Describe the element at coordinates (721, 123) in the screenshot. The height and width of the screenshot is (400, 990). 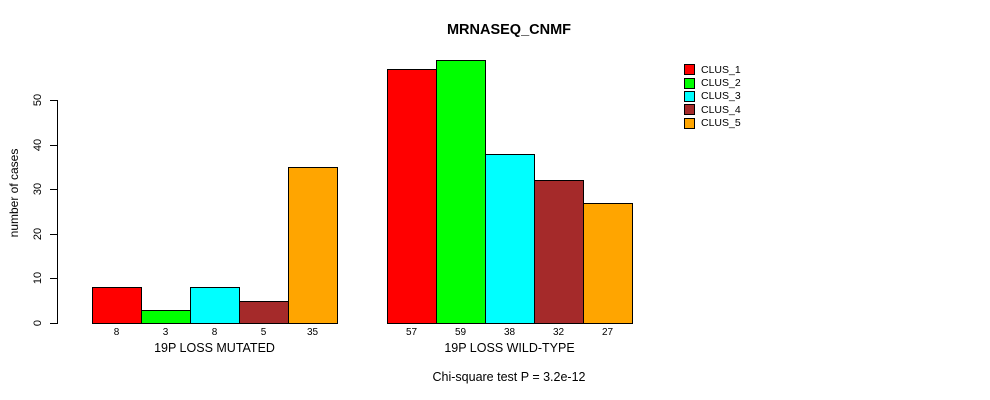
I see `legend-label: CLUS_5` at that location.